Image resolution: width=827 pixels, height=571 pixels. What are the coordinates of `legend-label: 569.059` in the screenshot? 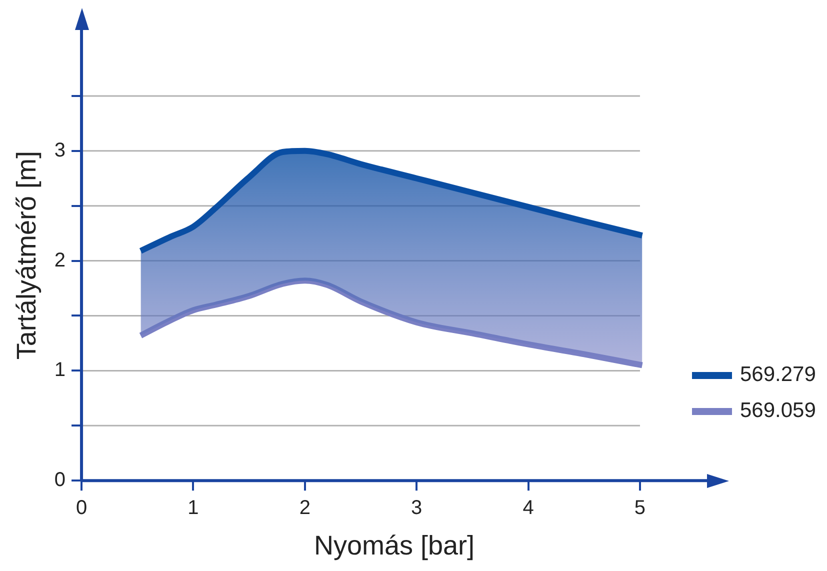 It's located at (778, 411).